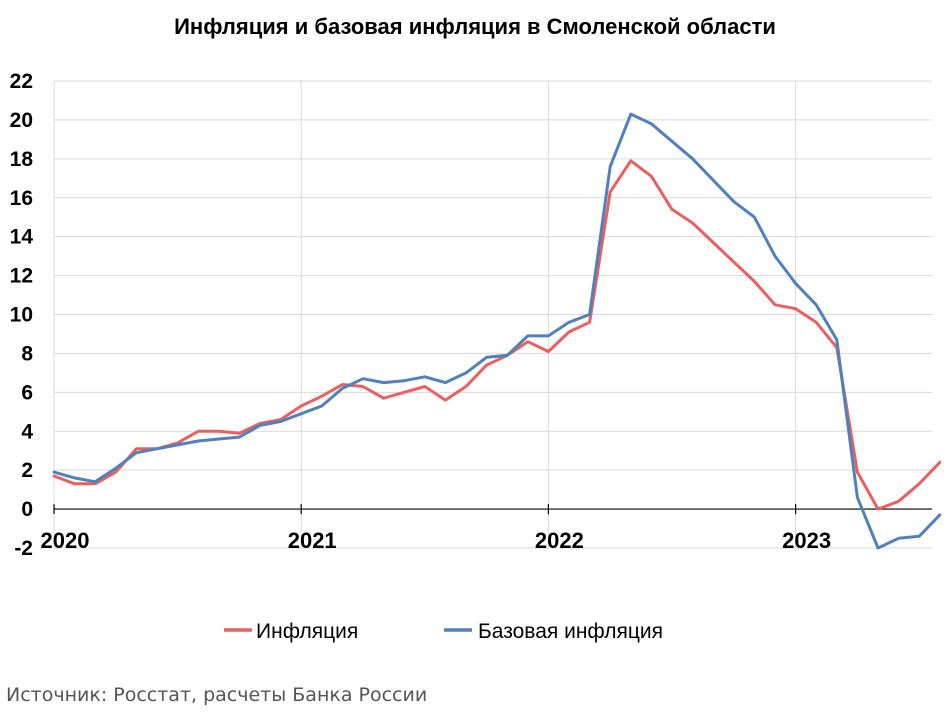  What do you see at coordinates (27, 431) in the screenshot?
I see `y-tick-label: 4` at bounding box center [27, 431].